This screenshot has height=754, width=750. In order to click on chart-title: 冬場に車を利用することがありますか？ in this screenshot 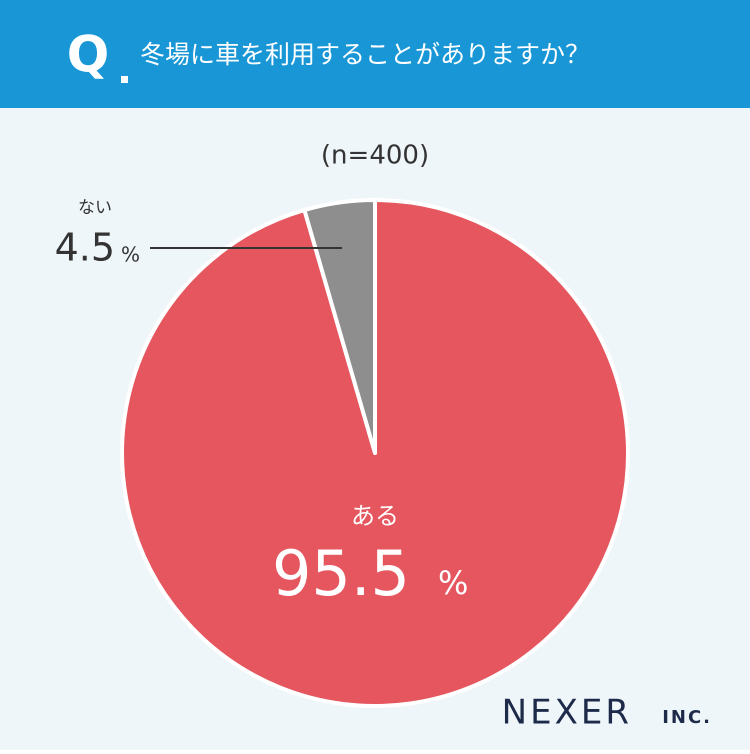, I will do `click(365, 54)`.